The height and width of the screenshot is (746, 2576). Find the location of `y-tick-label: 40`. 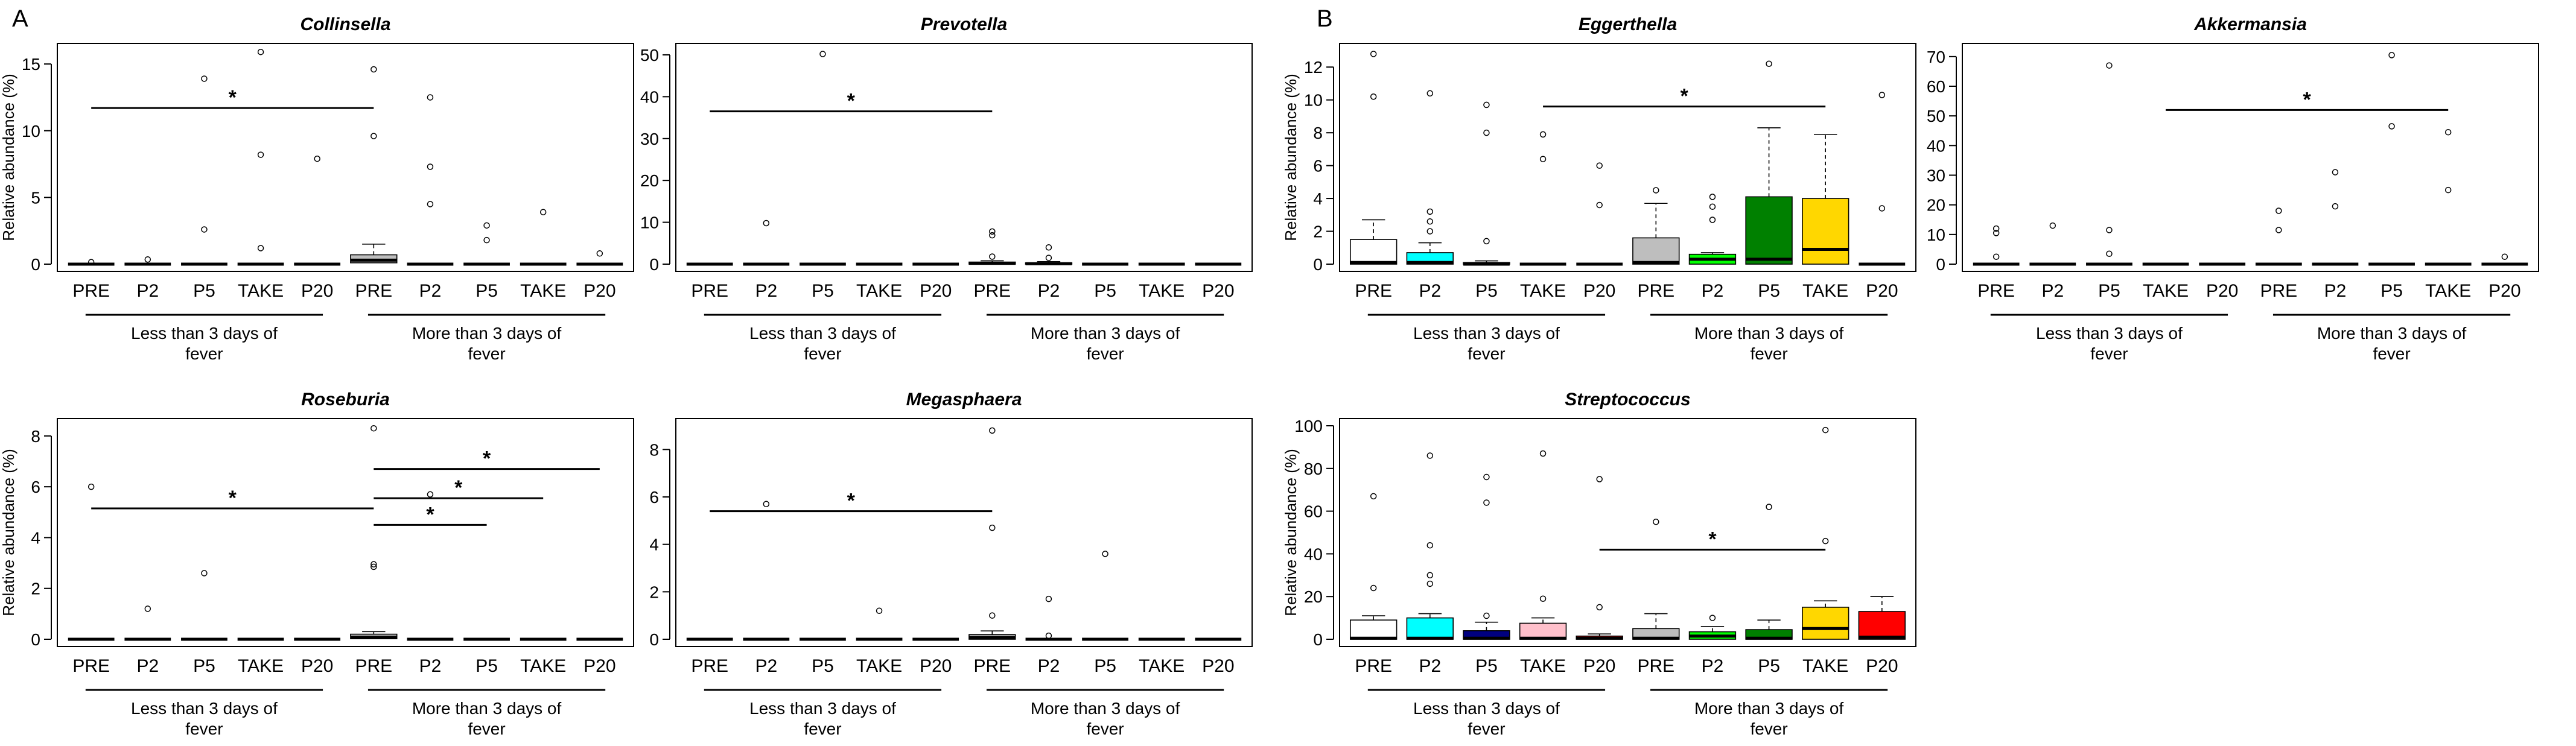

y-tick-label: 40 is located at coordinates (1313, 554).